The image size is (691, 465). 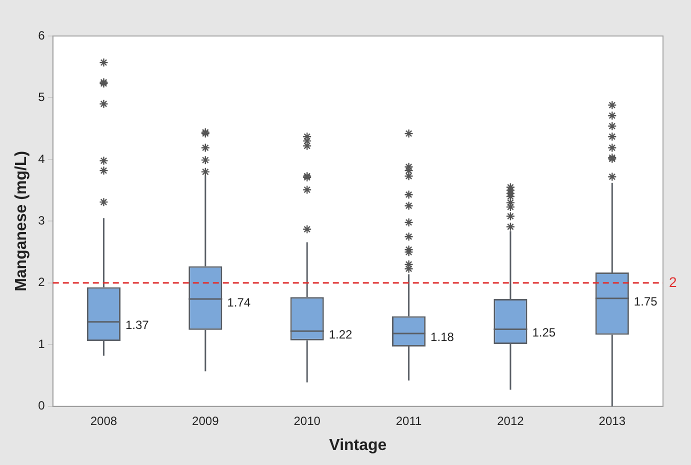 What do you see at coordinates (42, 221) in the screenshot?
I see `y-tick-label: 3` at bounding box center [42, 221].